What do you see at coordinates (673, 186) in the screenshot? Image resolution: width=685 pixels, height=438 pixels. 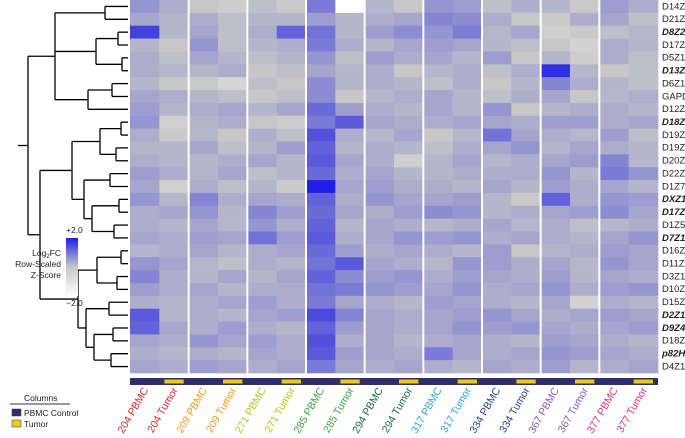 I see `row-label: D1Z7/D5Z2` at bounding box center [673, 186].